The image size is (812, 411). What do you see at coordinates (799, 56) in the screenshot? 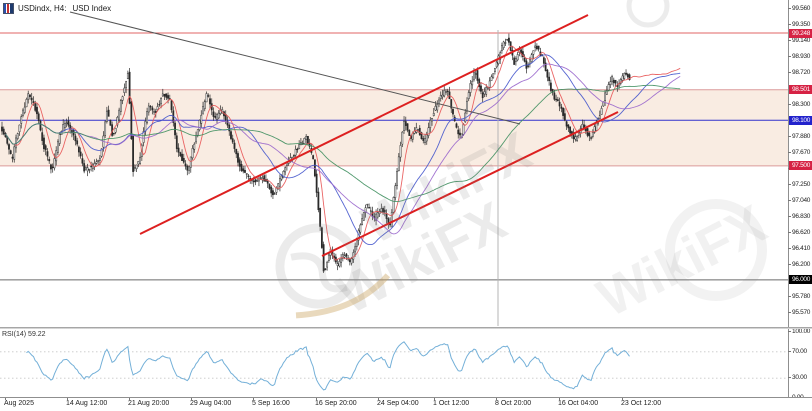
I see `price-tick-label: 98.930` at bounding box center [799, 56].